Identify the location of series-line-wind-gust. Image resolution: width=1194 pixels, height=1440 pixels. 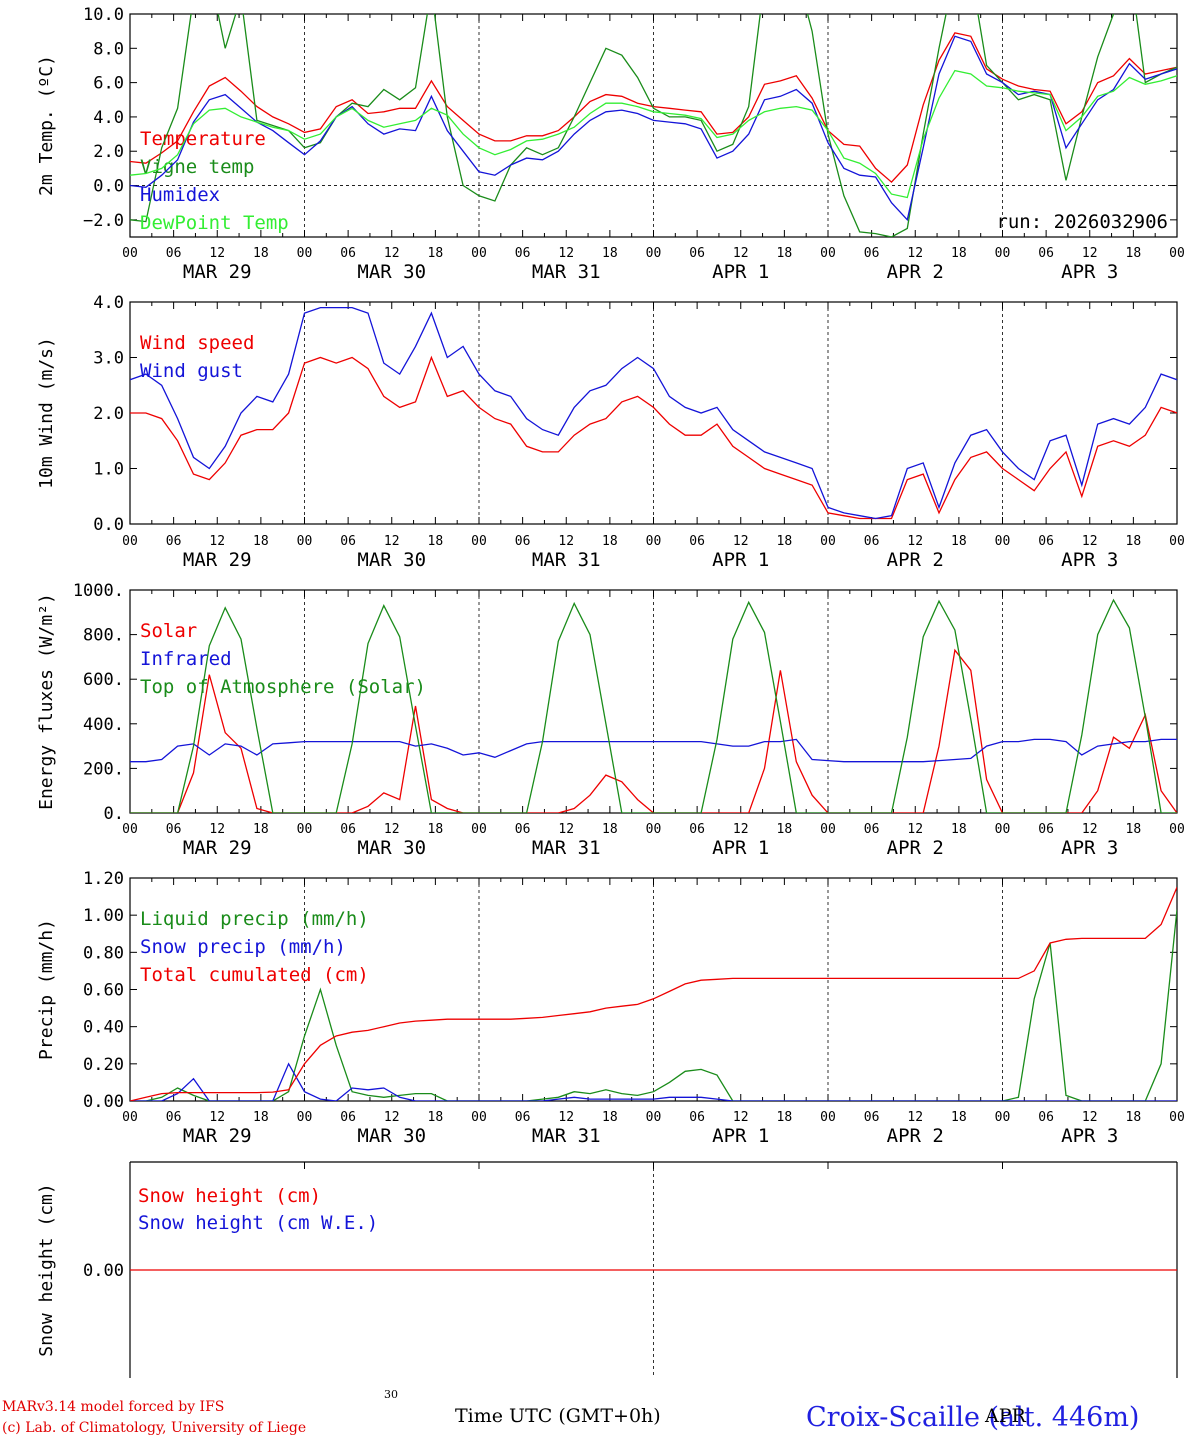
(653, 413).